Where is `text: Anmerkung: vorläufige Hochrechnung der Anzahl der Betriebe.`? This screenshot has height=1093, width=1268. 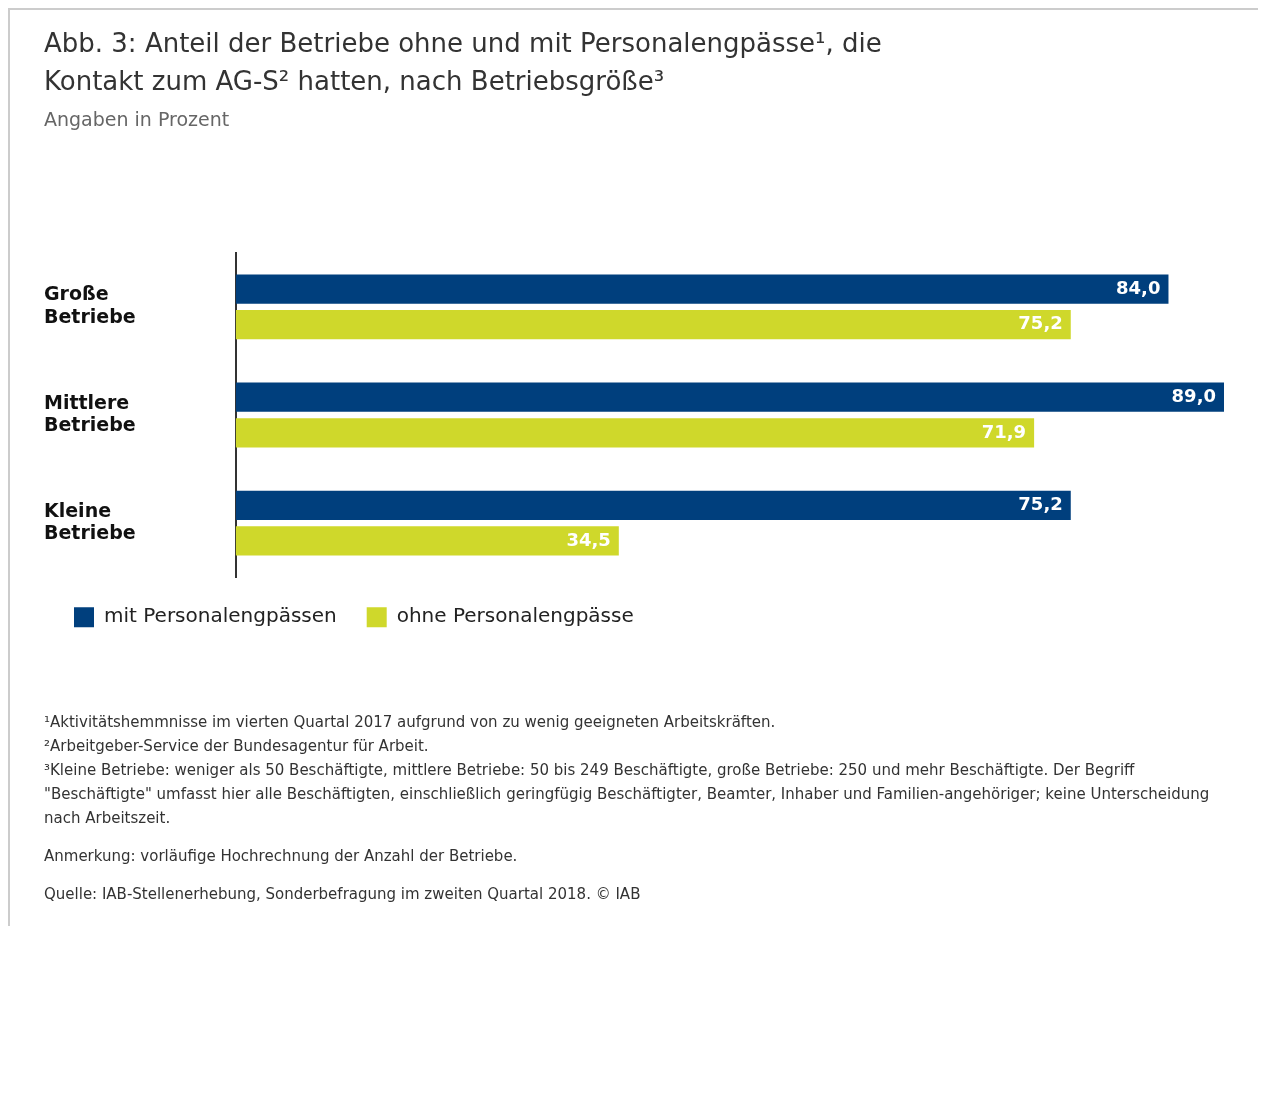 text: Anmerkung: vorläufige Hochrechnung der Anzahl der Betriebe. is located at coordinates (281, 856).